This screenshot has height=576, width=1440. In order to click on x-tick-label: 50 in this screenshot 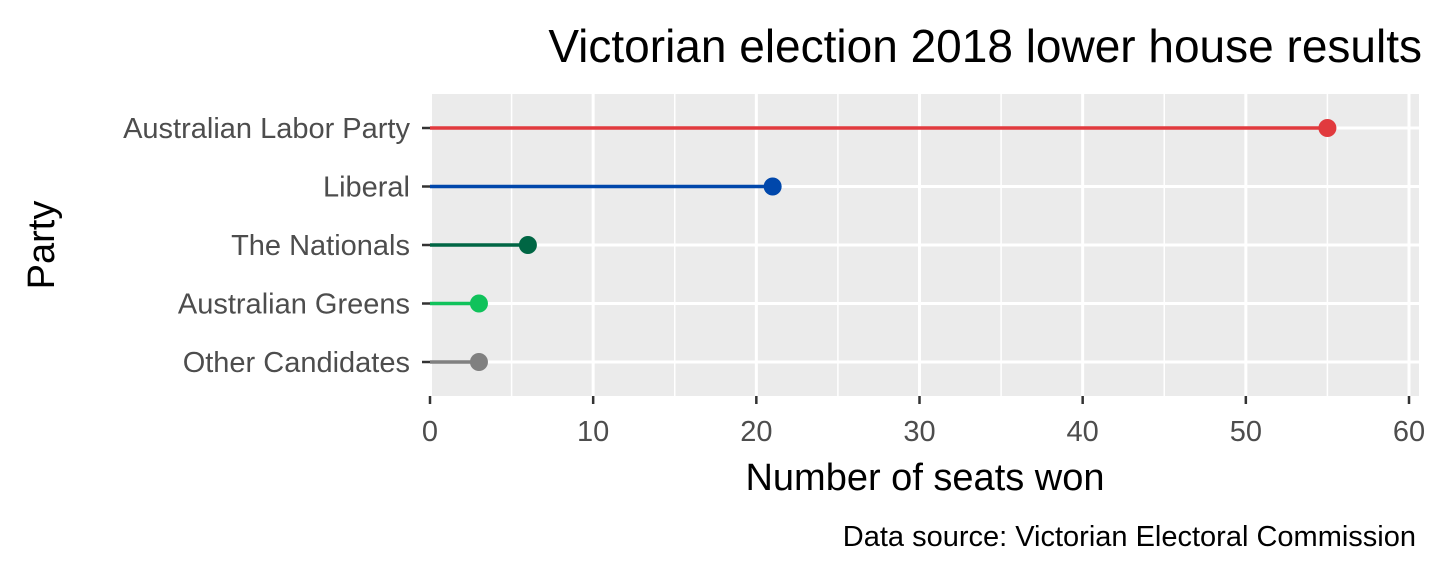, I will do `click(1246, 432)`.